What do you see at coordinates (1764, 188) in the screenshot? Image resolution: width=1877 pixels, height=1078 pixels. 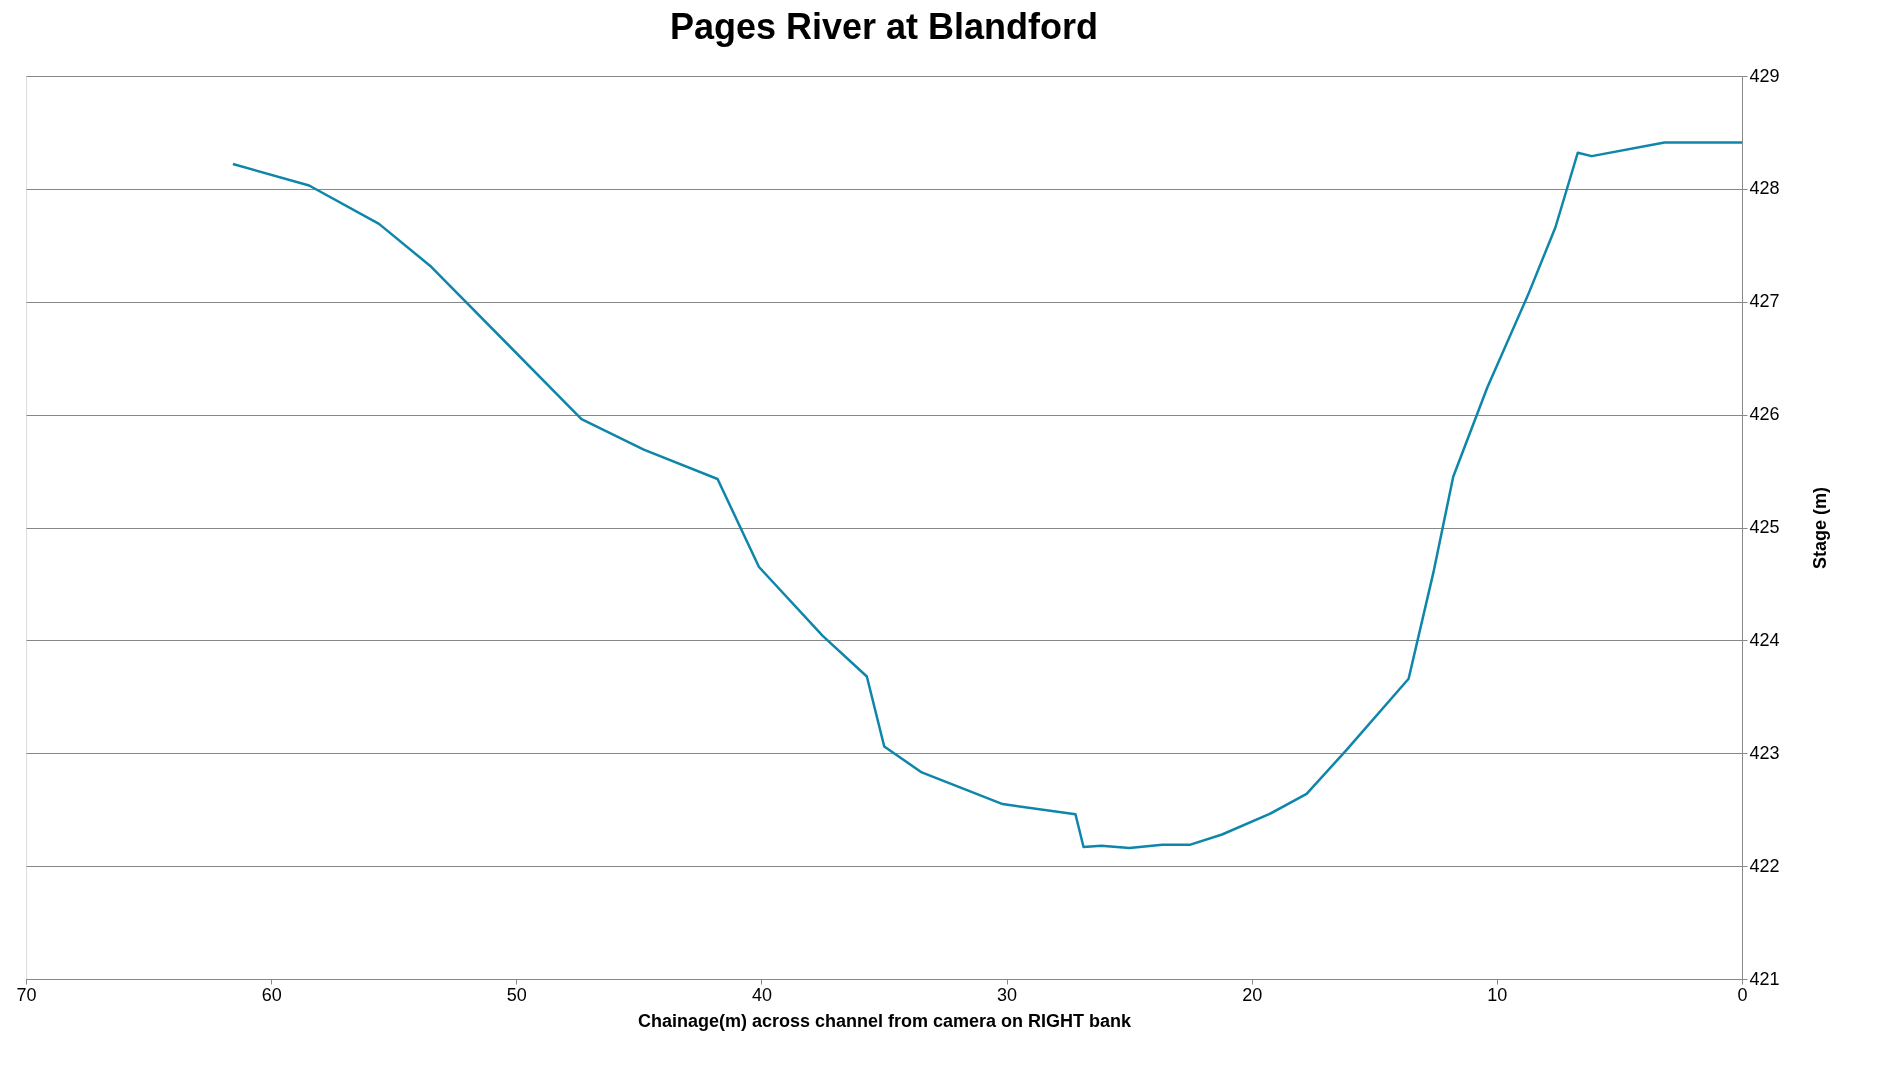 I see `y-tick-label: 428` at bounding box center [1764, 188].